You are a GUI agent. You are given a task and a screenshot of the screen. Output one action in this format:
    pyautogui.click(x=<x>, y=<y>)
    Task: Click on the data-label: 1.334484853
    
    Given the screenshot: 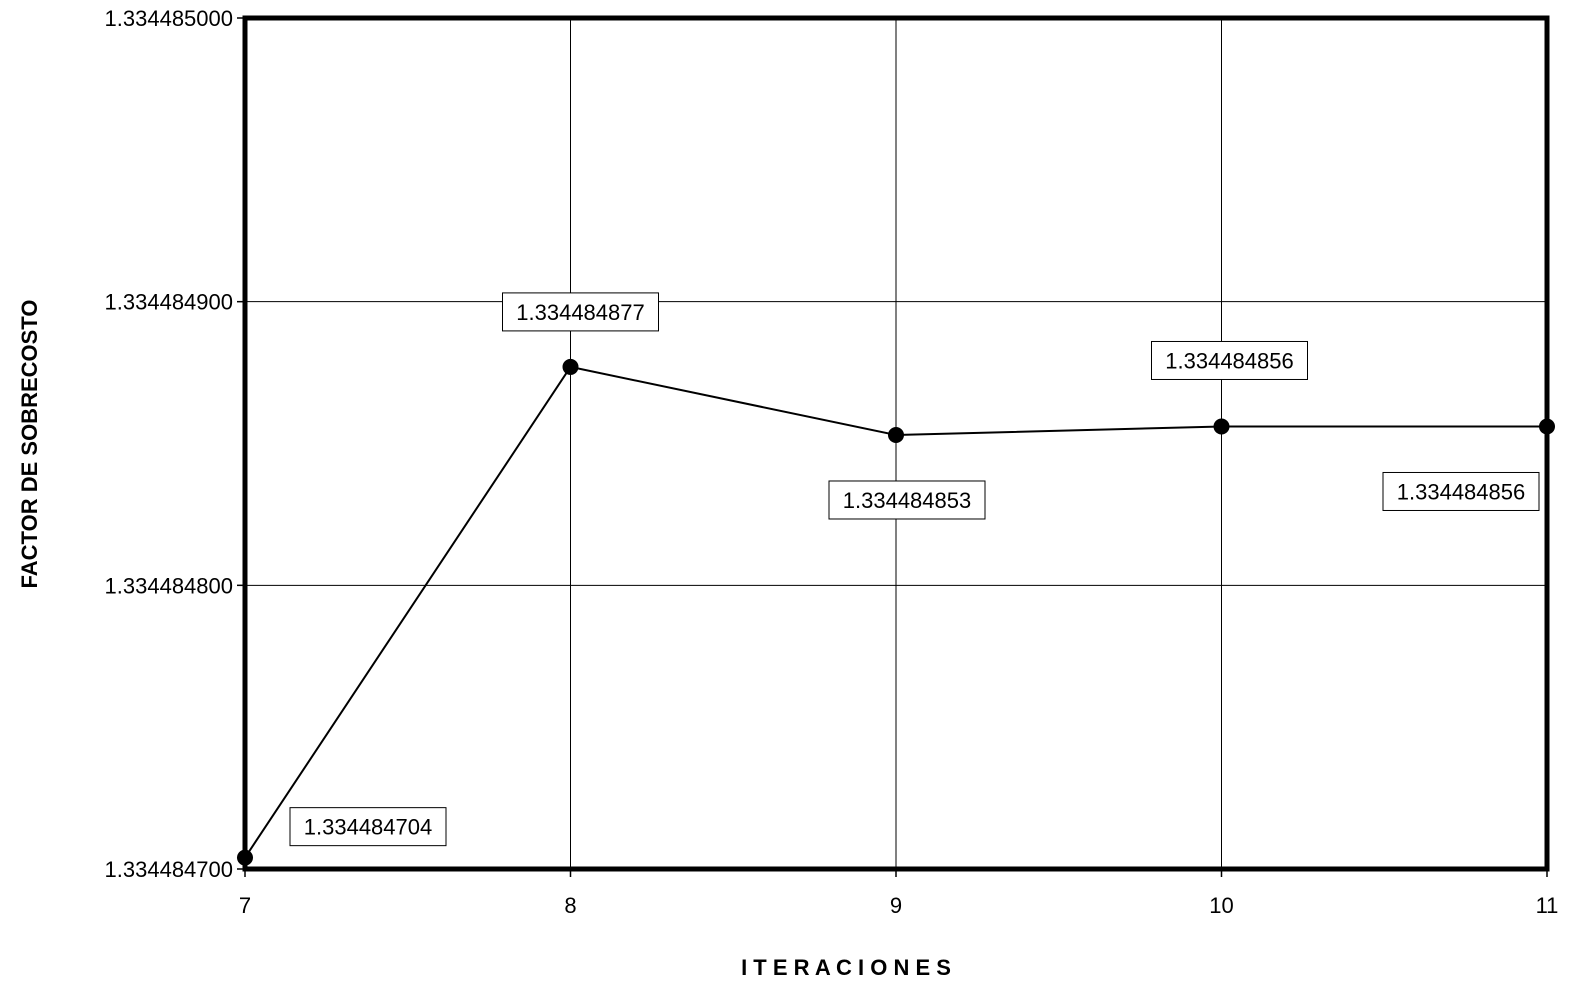 What is the action you would take?
    pyautogui.click(x=907, y=500)
    